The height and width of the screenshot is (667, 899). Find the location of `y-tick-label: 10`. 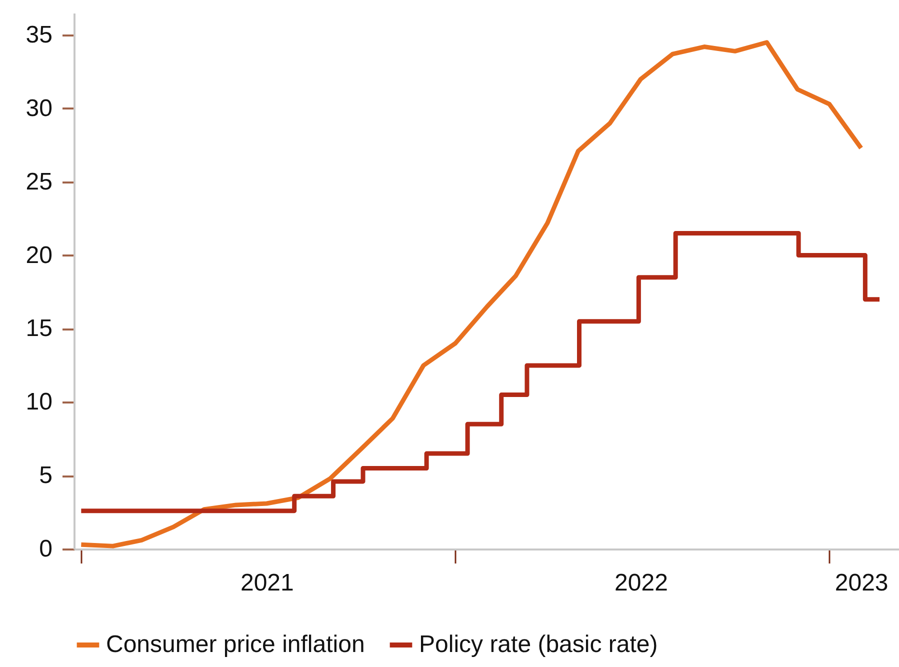

y-tick-label: 10 is located at coordinates (39, 402).